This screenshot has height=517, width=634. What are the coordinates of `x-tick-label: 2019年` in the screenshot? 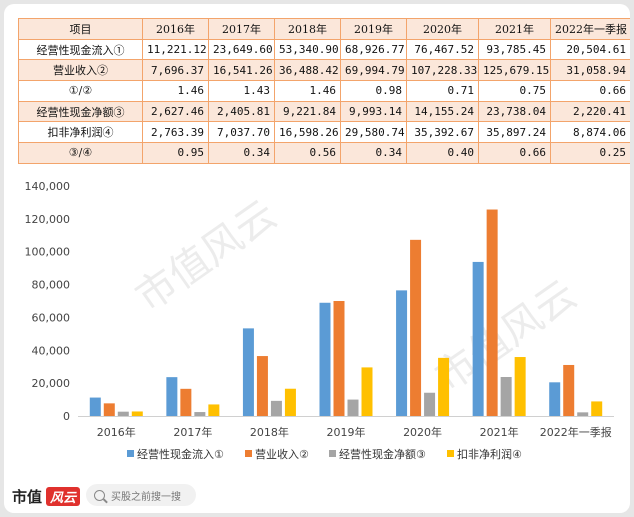 It's located at (346, 432).